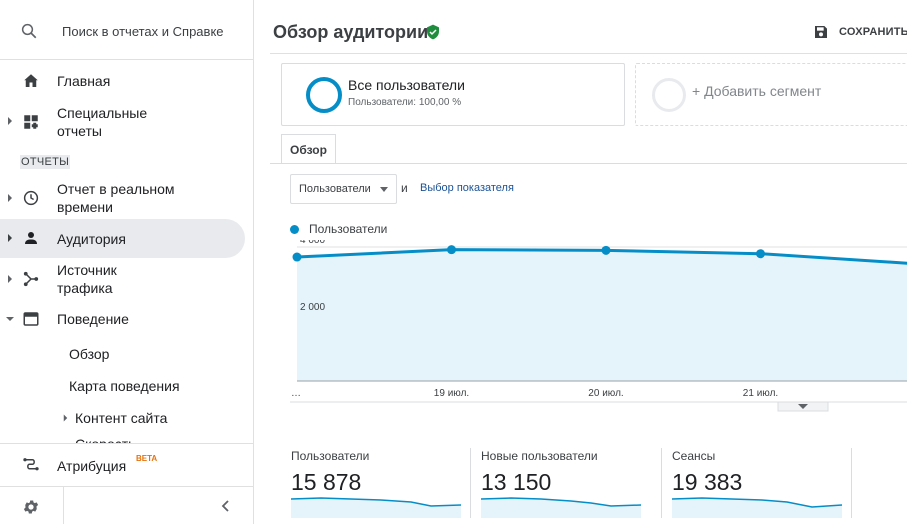 This screenshot has width=907, height=524. What do you see at coordinates (29, 31) in the screenshot?
I see `search-icon` at bounding box center [29, 31].